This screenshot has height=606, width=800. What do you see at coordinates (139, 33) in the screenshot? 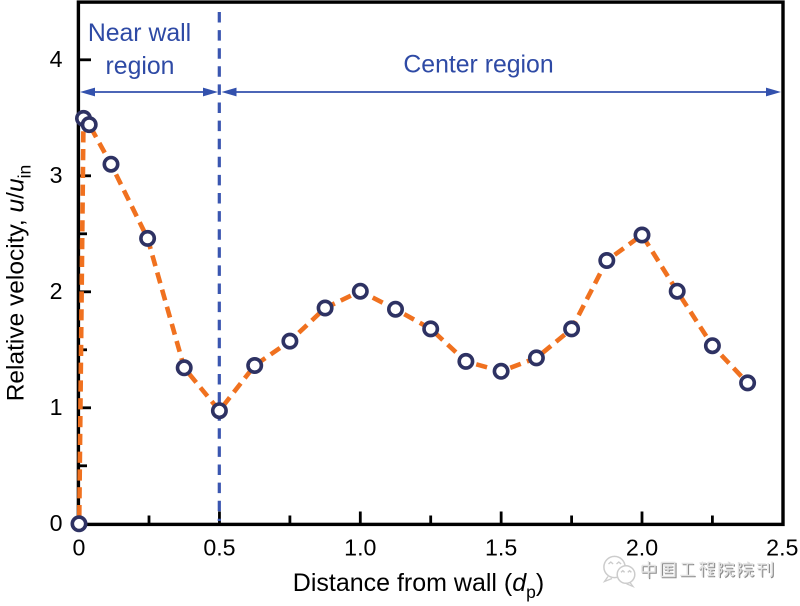
I see `svg-text: Near wall` at bounding box center [139, 33].